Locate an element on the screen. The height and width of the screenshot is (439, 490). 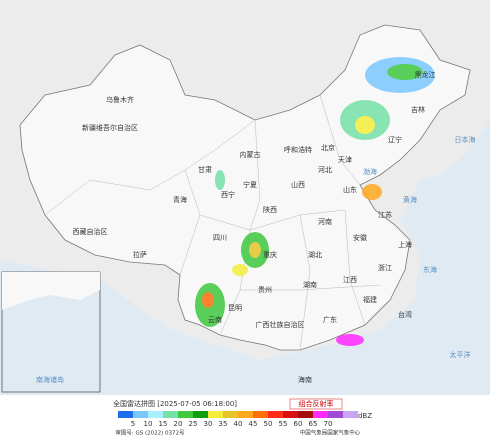
region-label: 陕西 is located at coordinates (270, 209).